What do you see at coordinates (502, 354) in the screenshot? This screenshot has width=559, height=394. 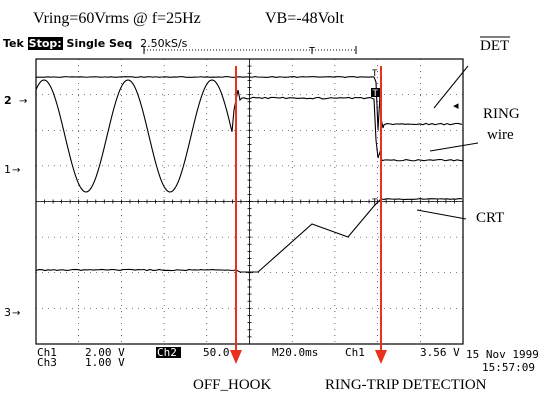 I see `date-readout: 15 Nov 1999` at bounding box center [502, 354].